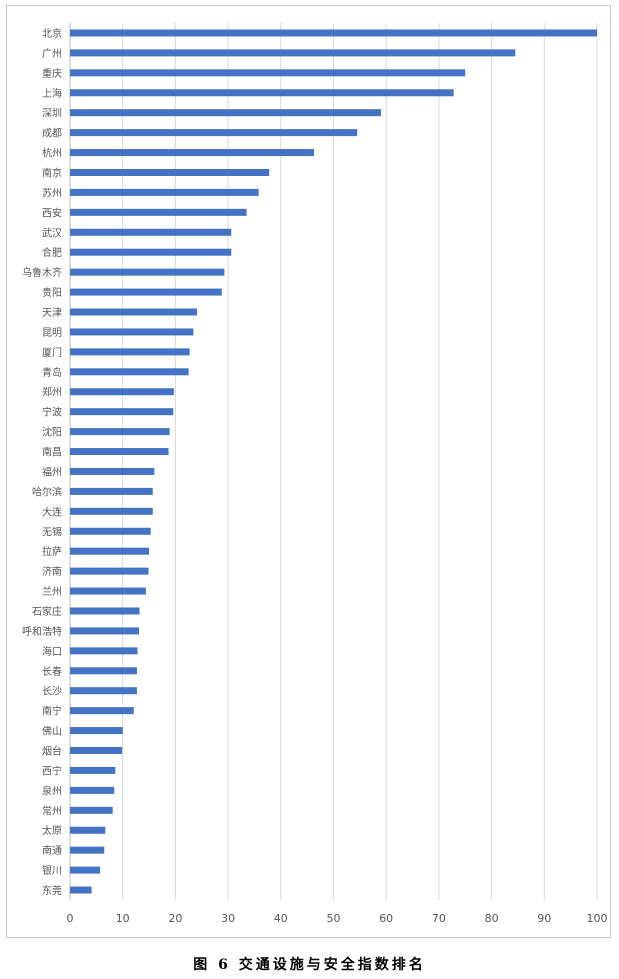 This screenshot has height=979, width=619. Describe the element at coordinates (52, 372) in the screenshot. I see `category-label: 青岛` at that location.